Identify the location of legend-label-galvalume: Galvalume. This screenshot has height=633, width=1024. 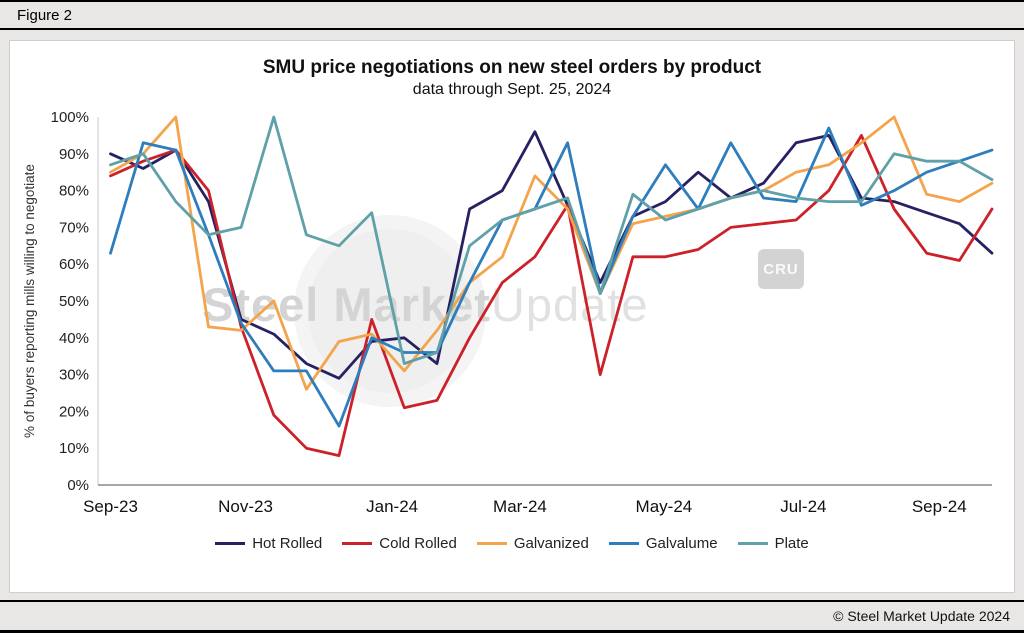
(681, 543).